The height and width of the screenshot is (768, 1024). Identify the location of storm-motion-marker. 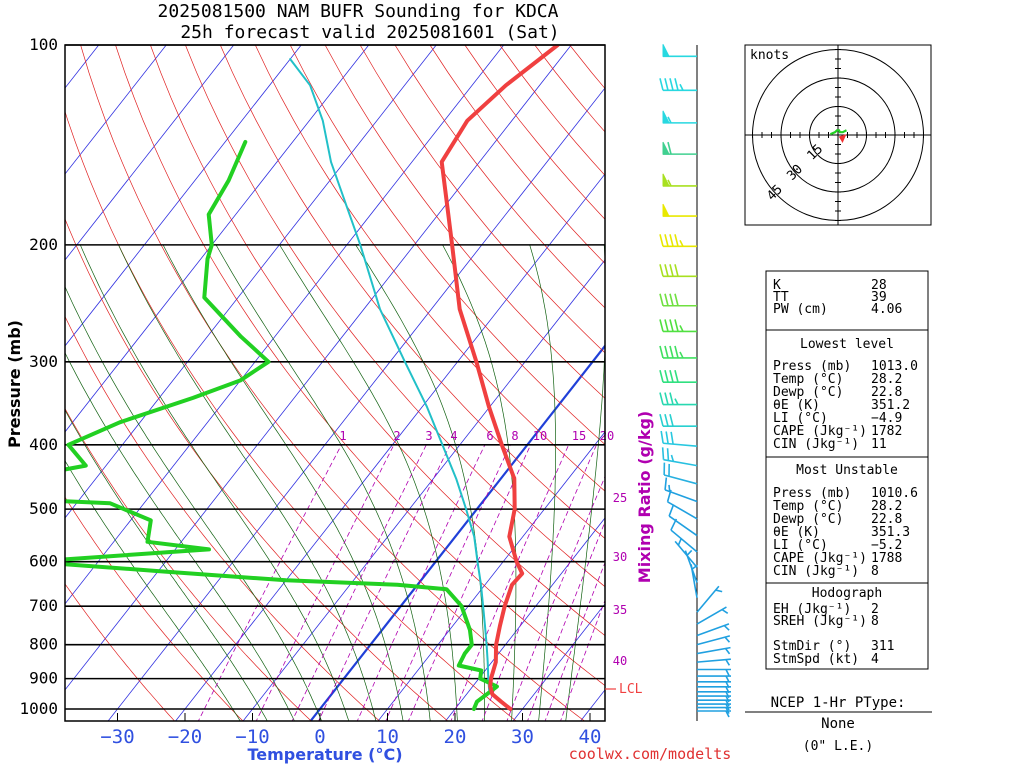
(842, 138).